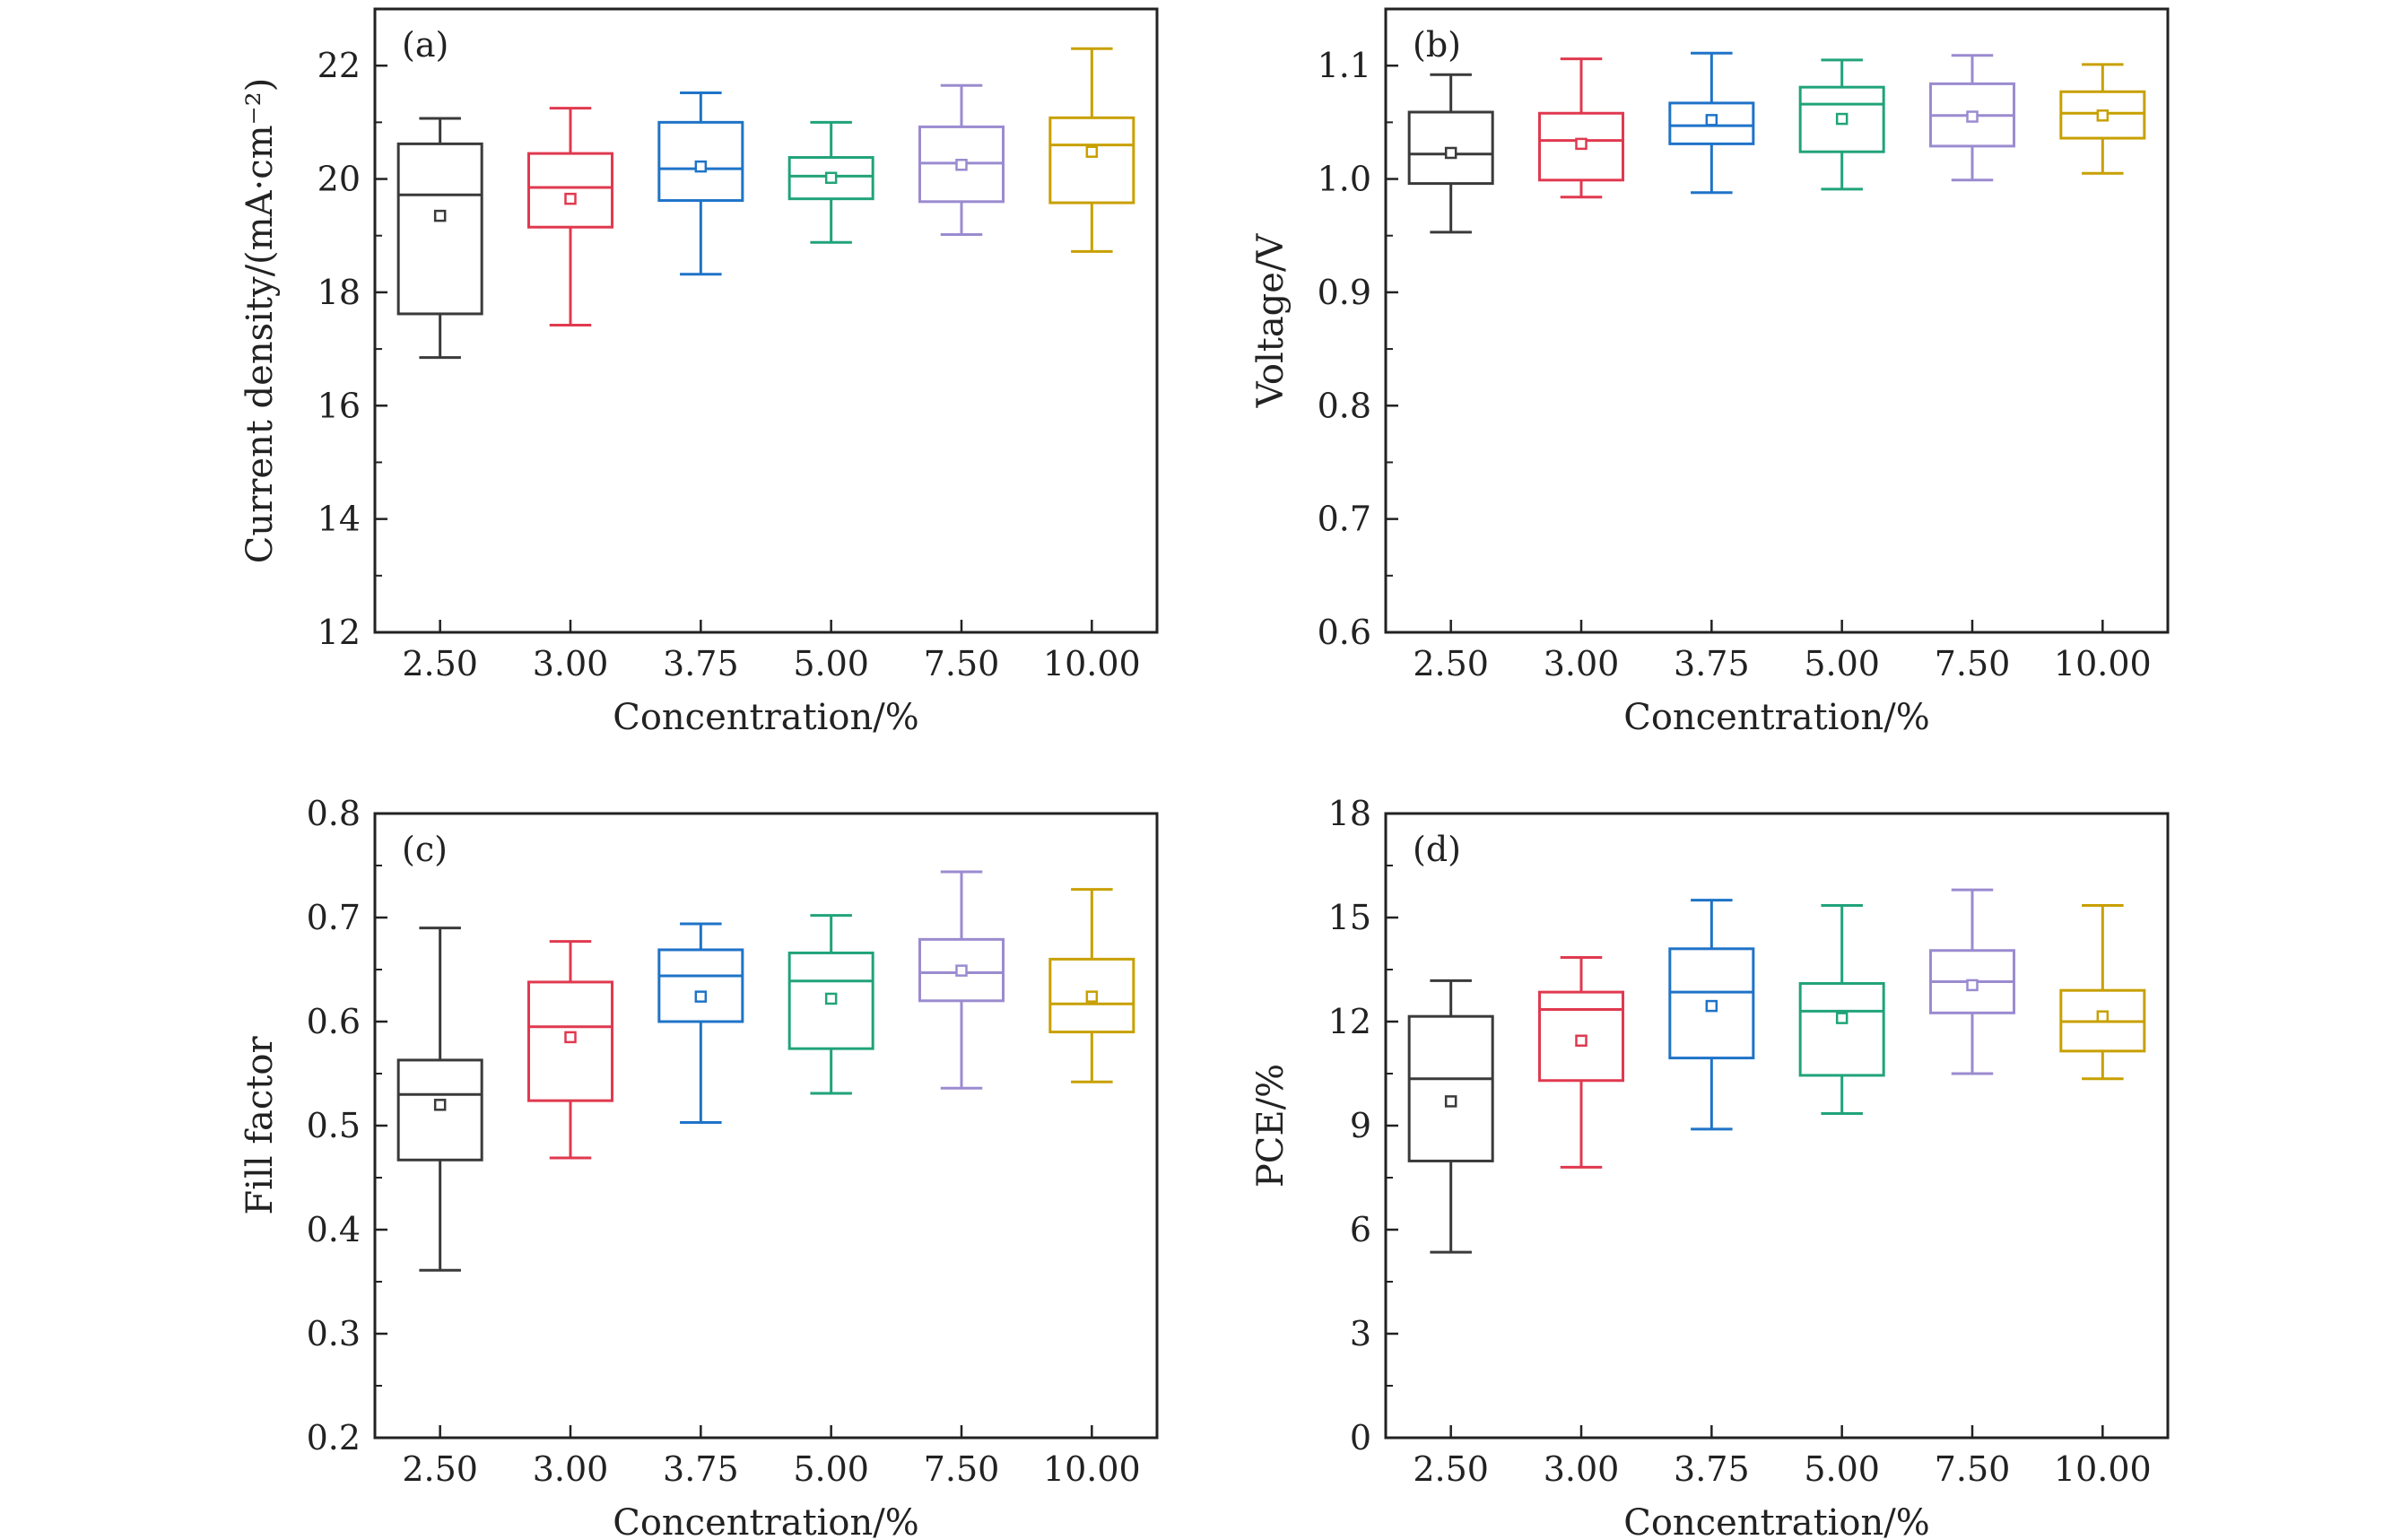 The height and width of the screenshot is (1540, 2401). I want to click on y-tick-label: 20, so click(339, 179).